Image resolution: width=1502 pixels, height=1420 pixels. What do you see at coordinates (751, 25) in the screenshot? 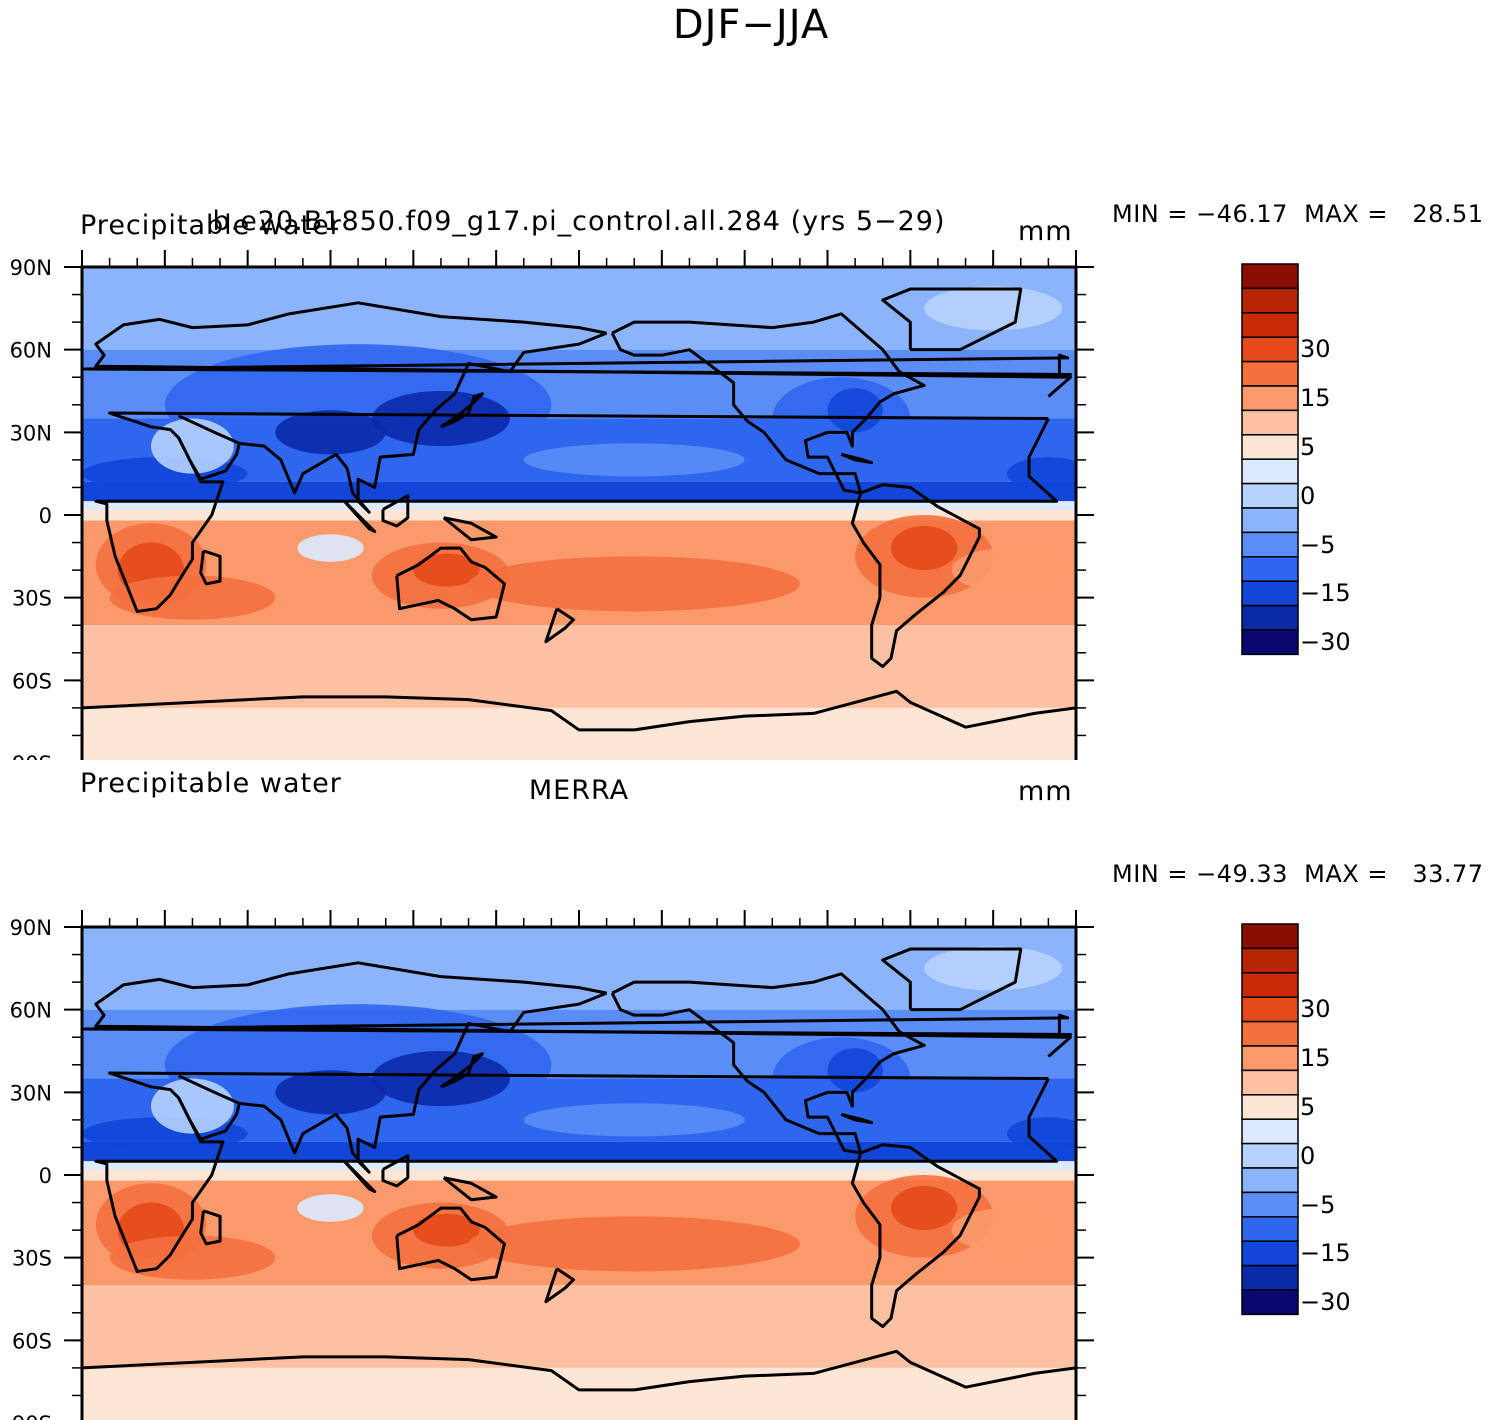
I see `figure-title: DJF−JJA` at bounding box center [751, 25].